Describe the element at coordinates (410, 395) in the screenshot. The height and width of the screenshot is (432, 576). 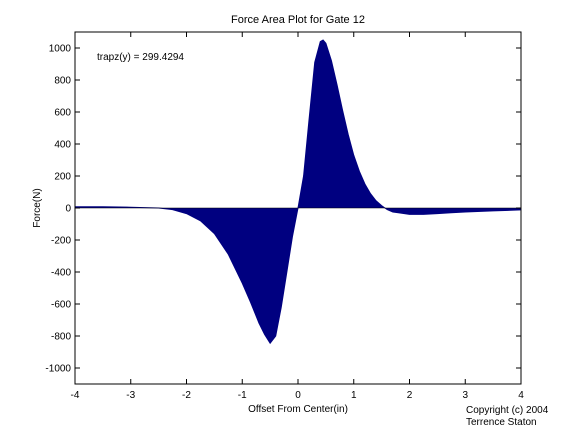
I see `x-tick-label: 2` at that location.